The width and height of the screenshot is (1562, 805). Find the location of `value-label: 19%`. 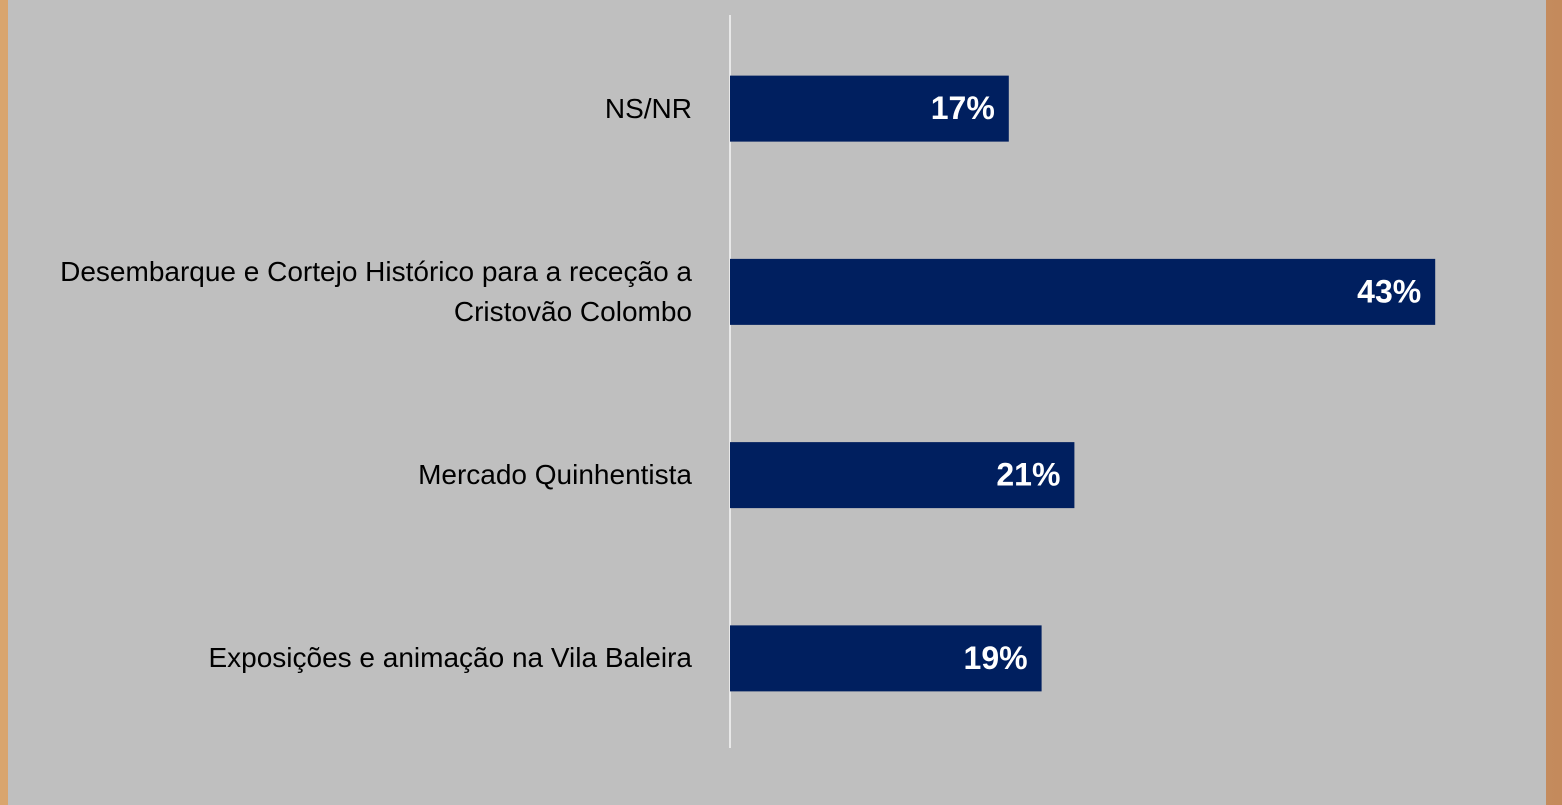

value-label: 19% is located at coordinates (996, 658).